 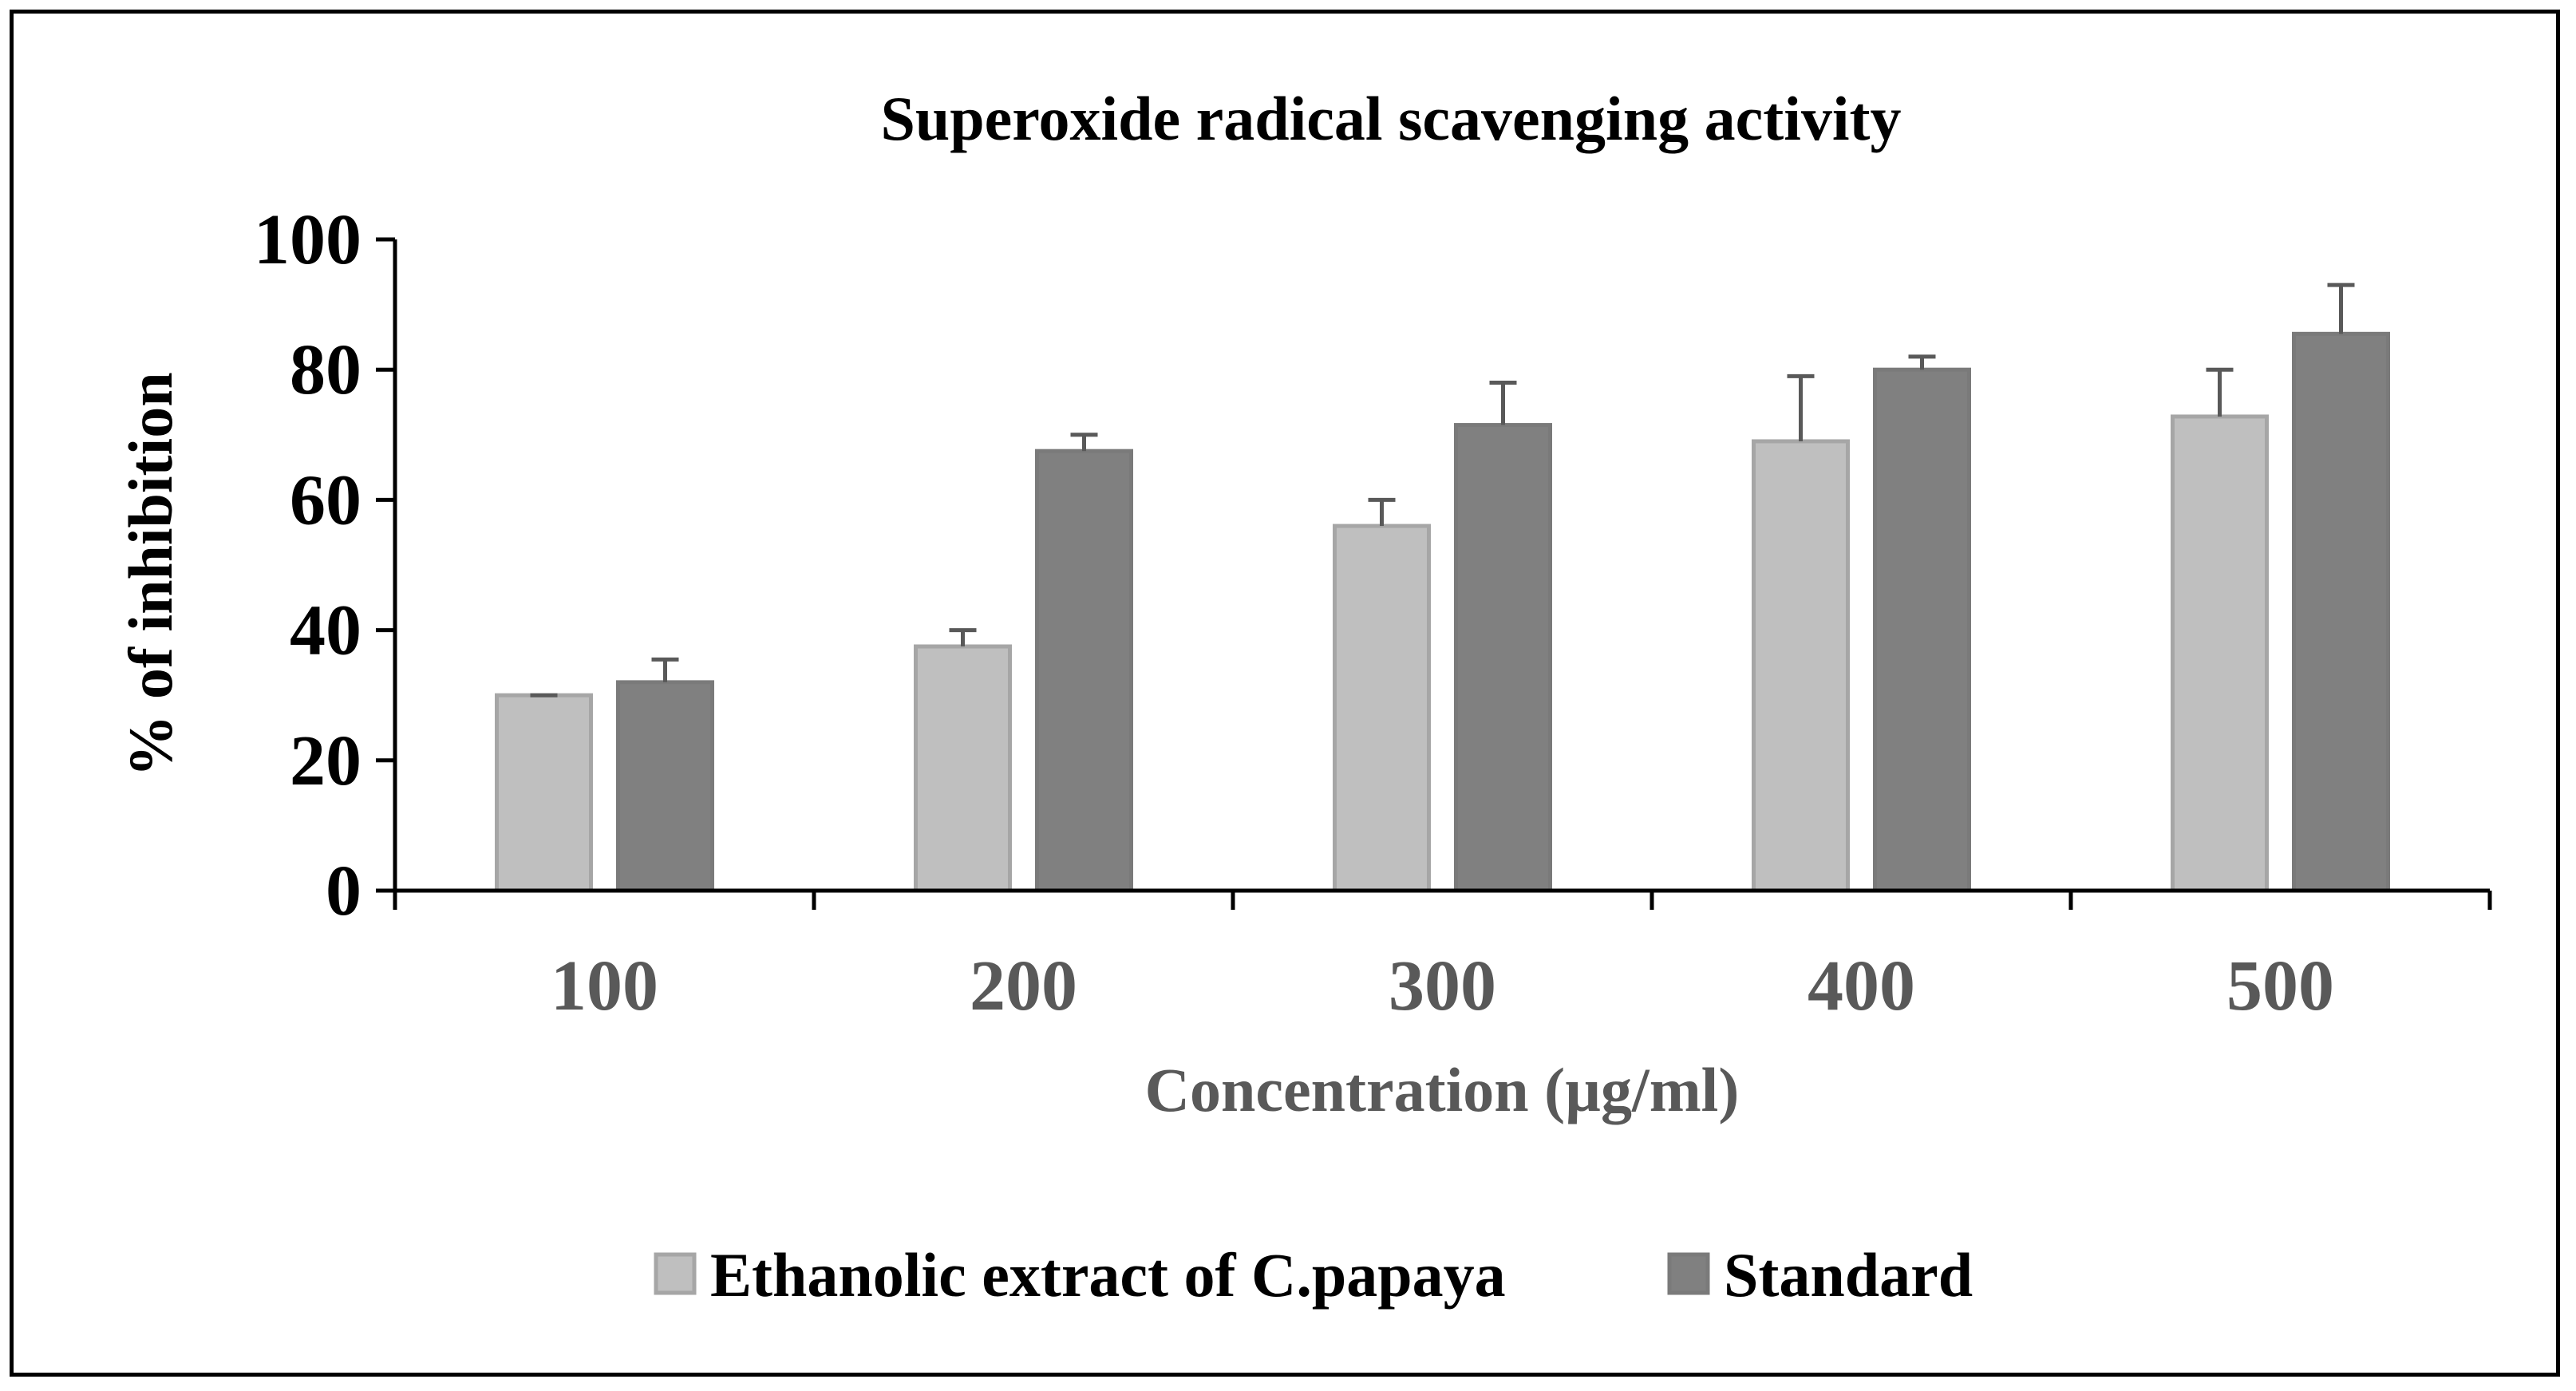 I want to click on x-axis-label: Concentration (µg/ml), so click(x=1442, y=1089).